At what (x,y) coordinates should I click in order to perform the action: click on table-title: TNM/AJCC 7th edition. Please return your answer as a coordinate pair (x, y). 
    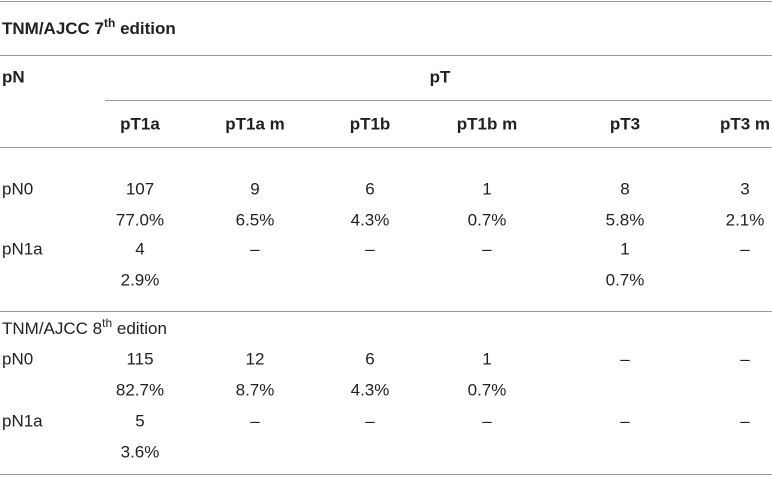
    Looking at the image, I should click on (89, 27).